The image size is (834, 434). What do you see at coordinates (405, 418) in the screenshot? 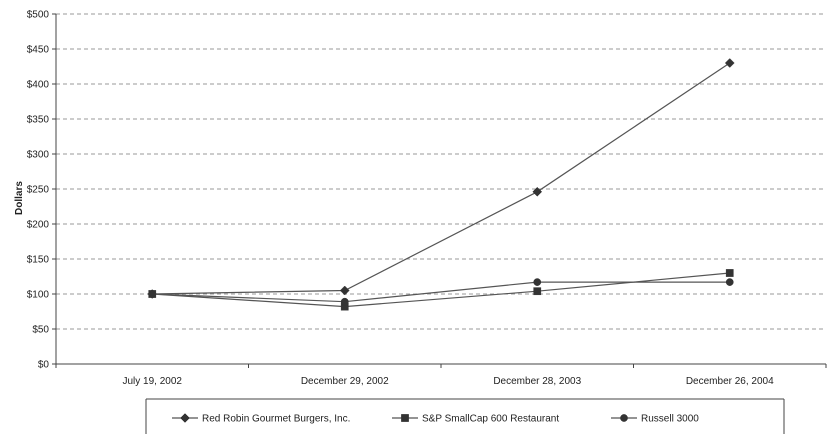
I see `square-marker-legend` at bounding box center [405, 418].